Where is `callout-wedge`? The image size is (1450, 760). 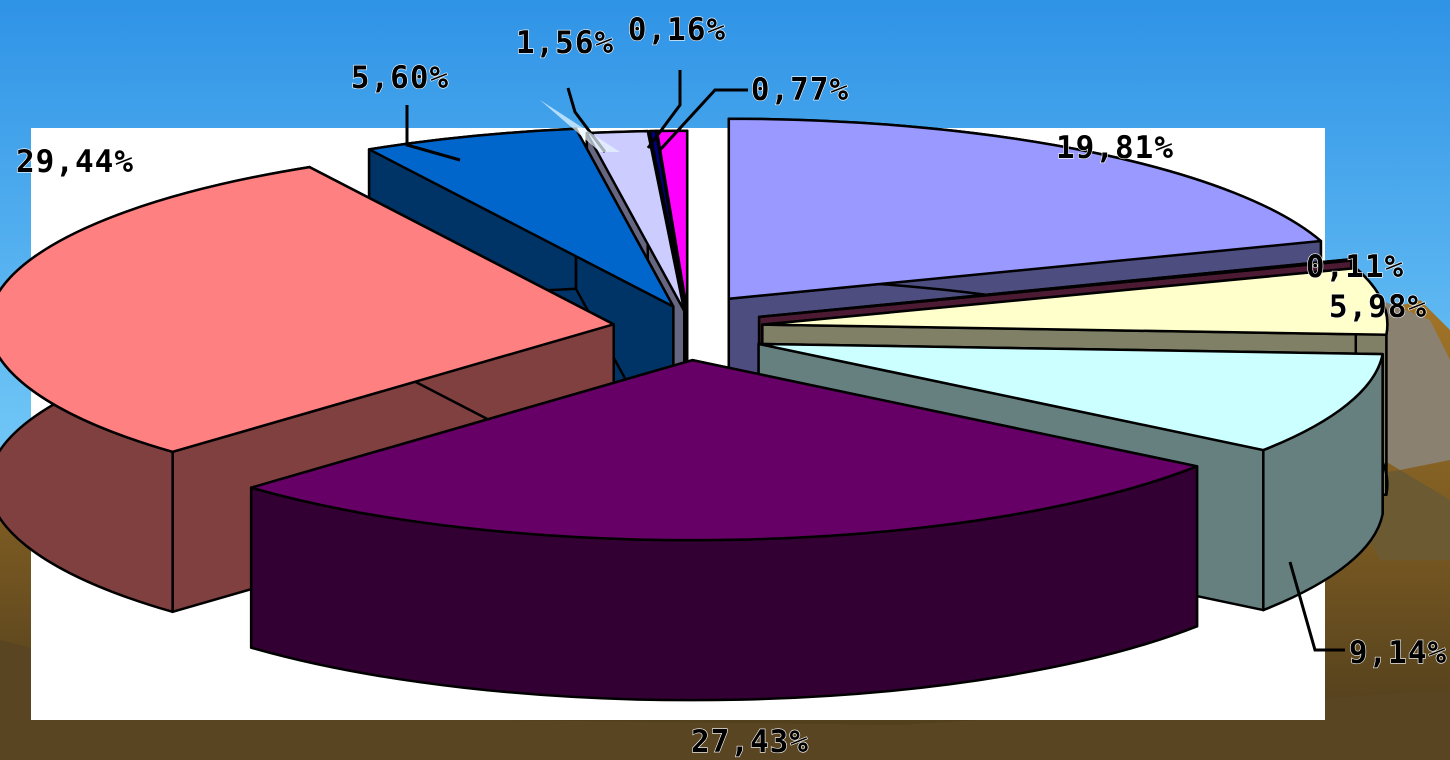 callout-wedge is located at coordinates (580, 126).